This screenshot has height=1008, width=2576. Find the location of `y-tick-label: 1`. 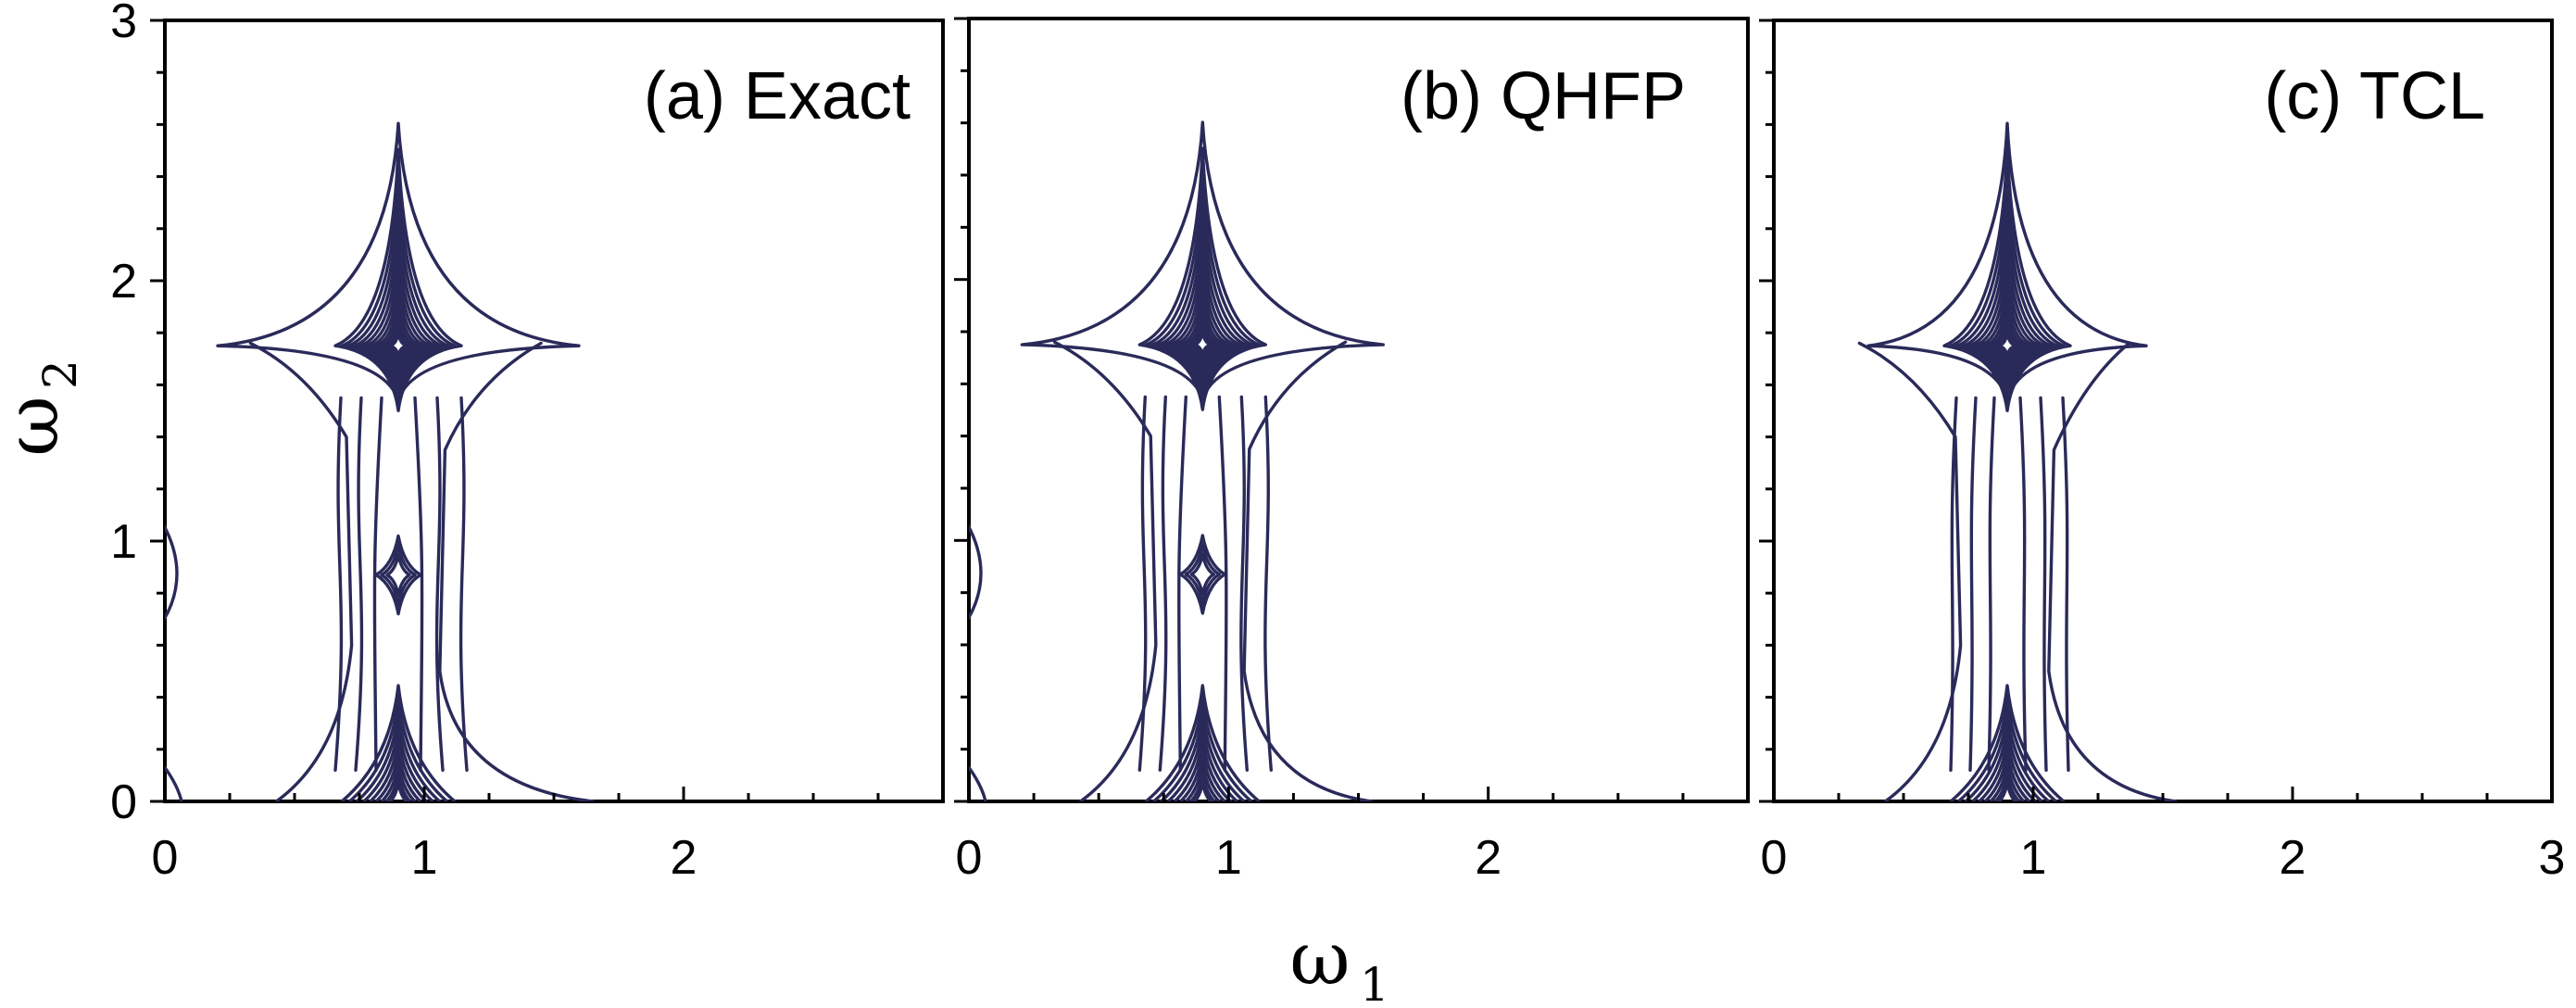

y-tick-label: 1 is located at coordinates (123, 542).